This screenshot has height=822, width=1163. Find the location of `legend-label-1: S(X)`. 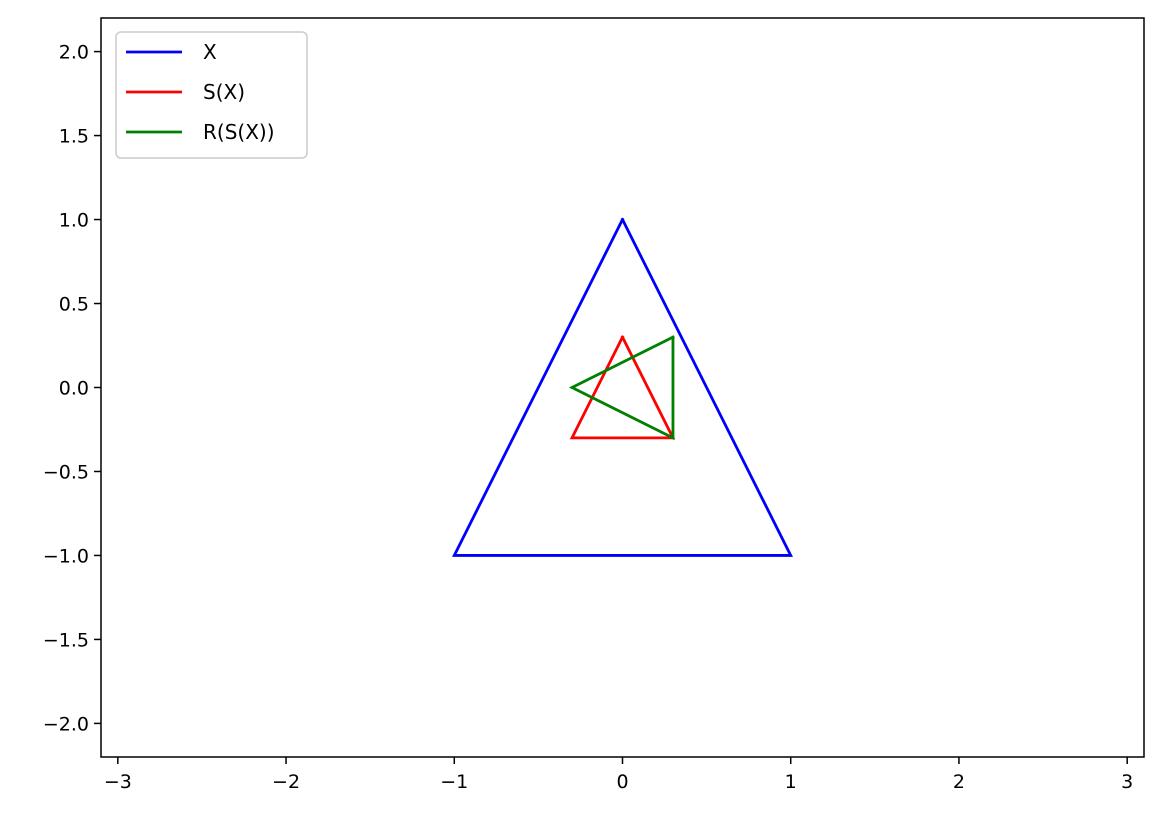

legend-label-1: S(X) is located at coordinates (224, 92).